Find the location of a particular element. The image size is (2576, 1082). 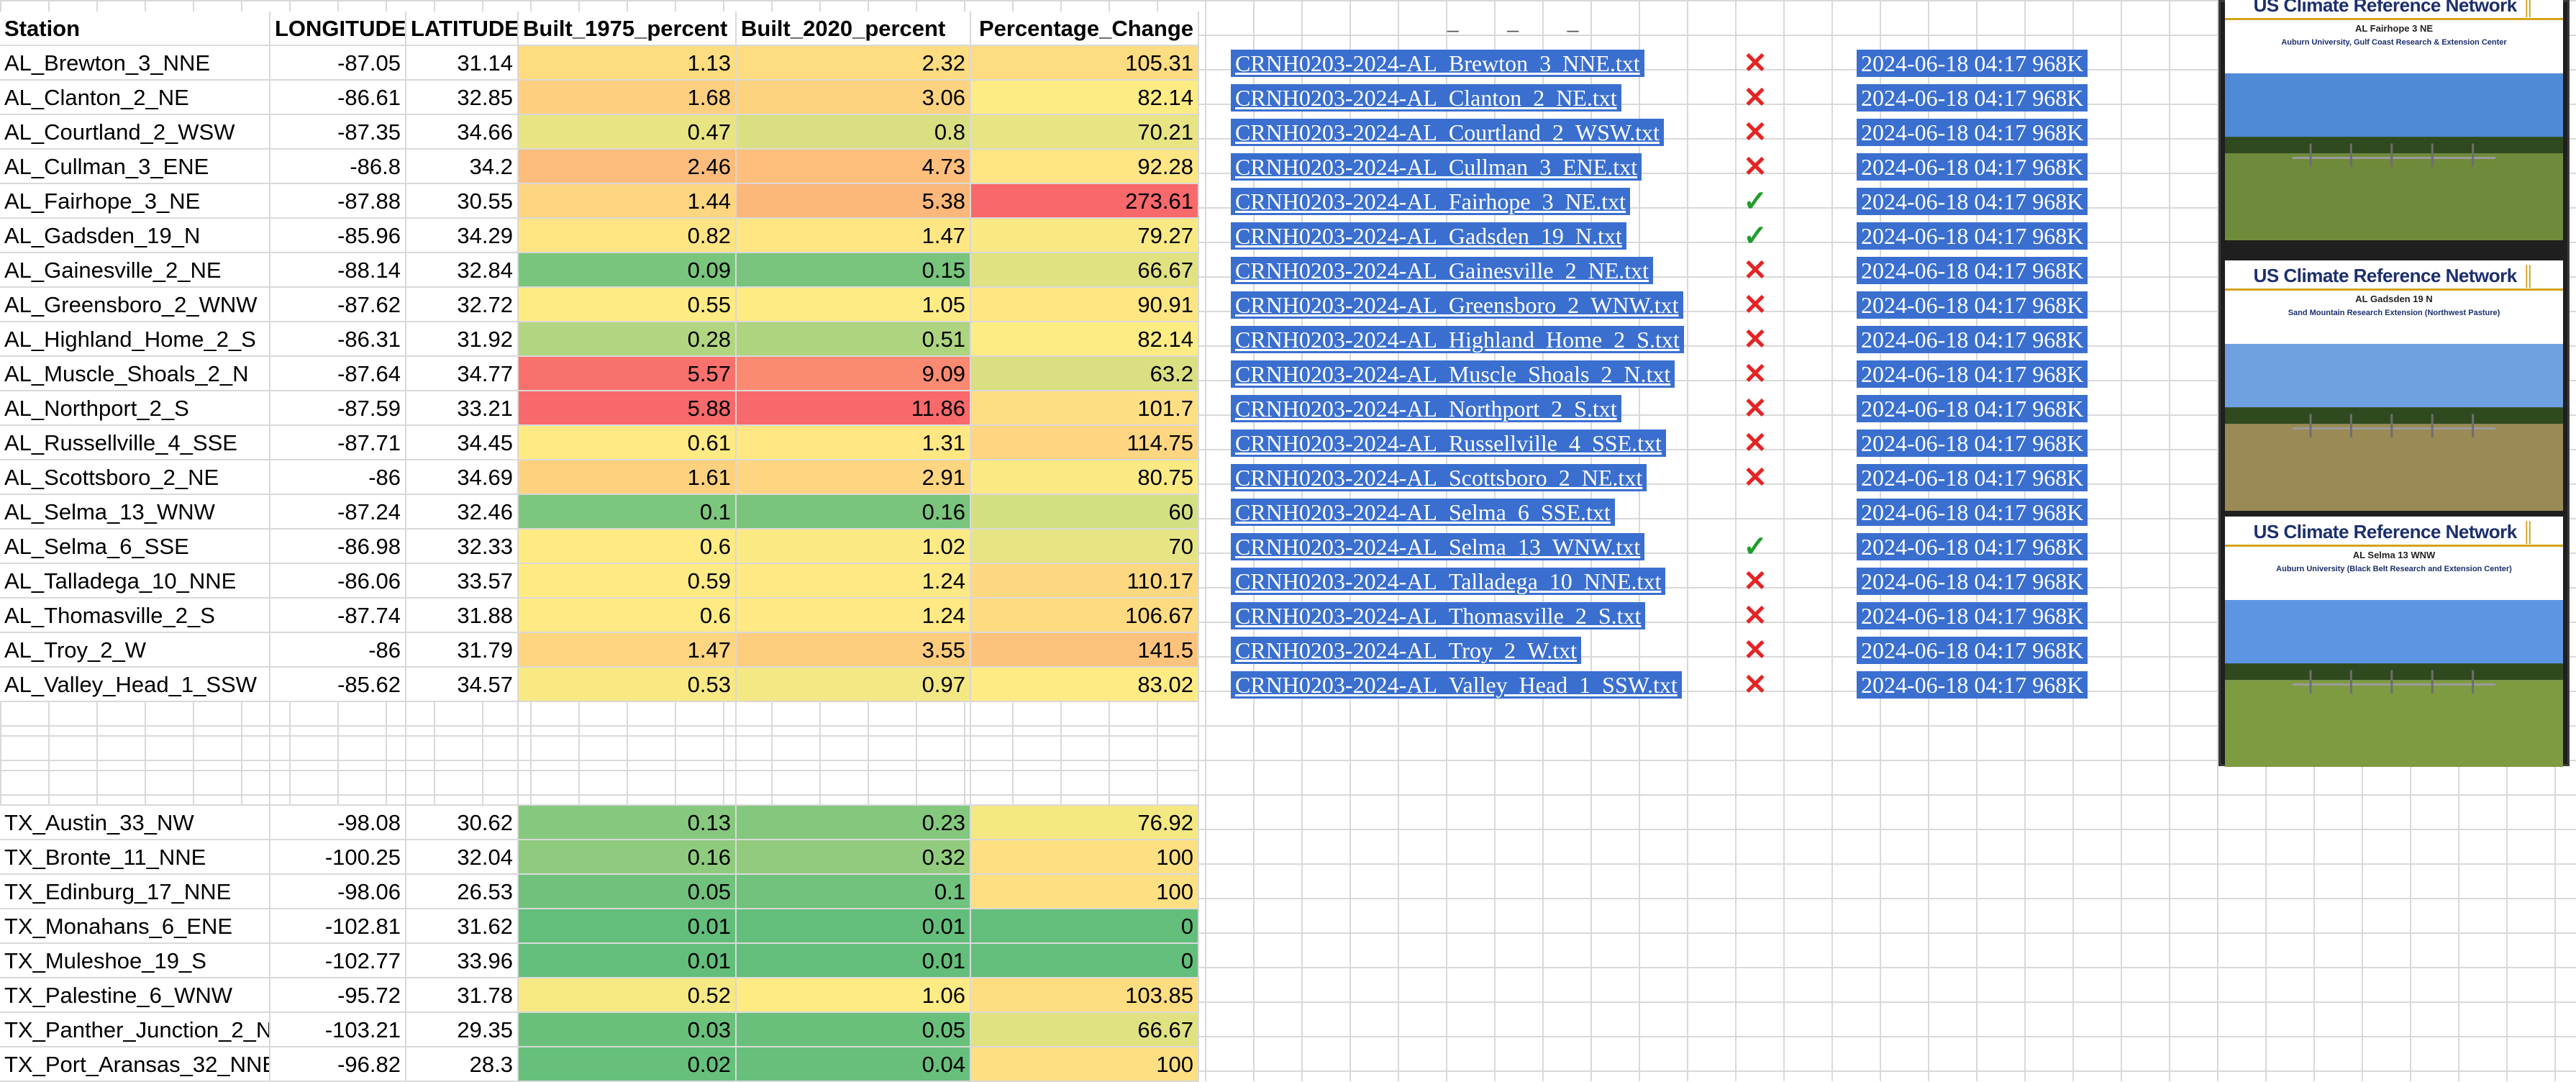

latitude-cell: 32.85 is located at coordinates (463, 98).